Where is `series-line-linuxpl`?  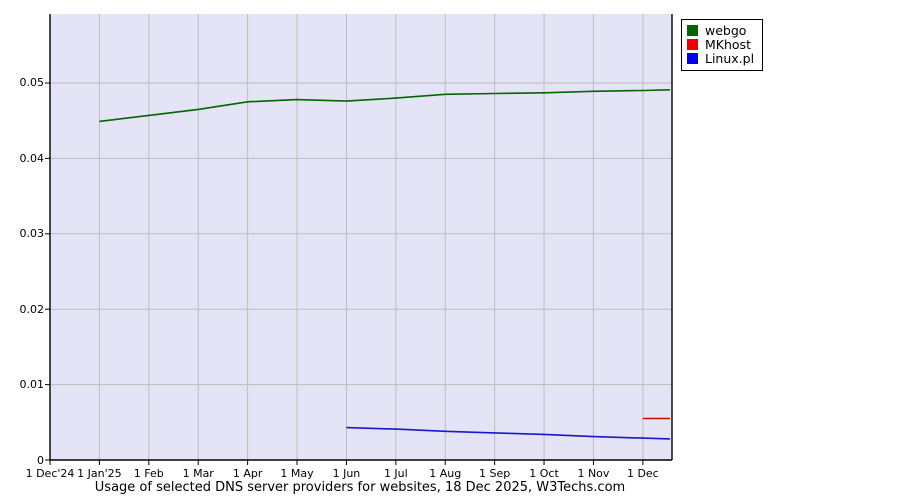
series-line-linuxpl is located at coordinates (508, 433).